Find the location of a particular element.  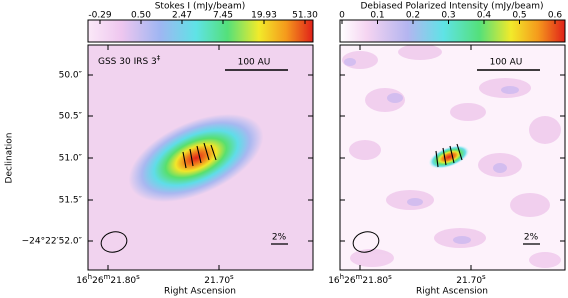

source-label: GSS 30 IRS 3‡ is located at coordinates (129, 60).